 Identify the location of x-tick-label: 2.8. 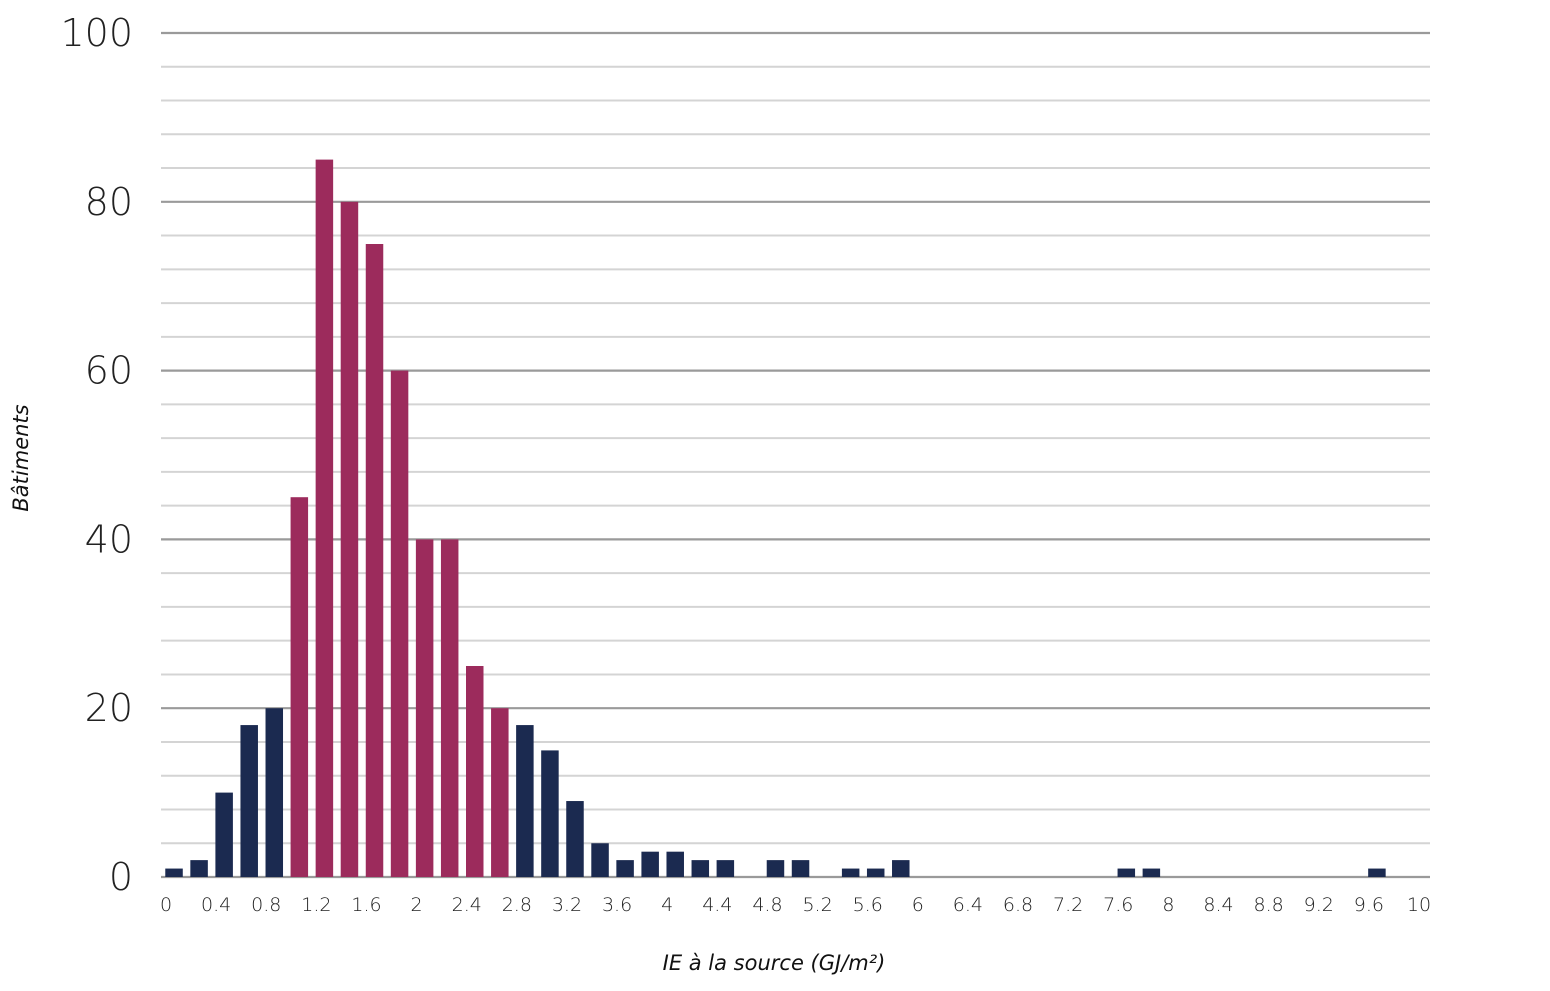
(517, 905).